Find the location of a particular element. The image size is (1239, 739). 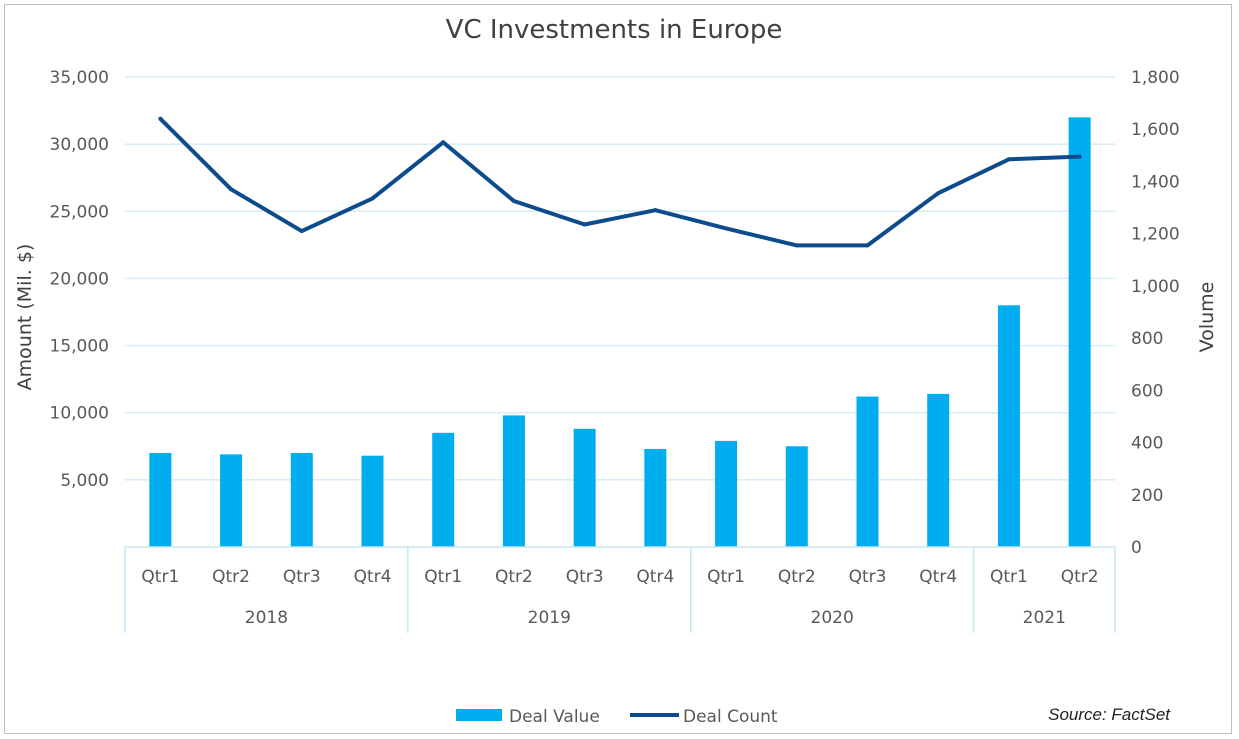

y-tick-label: 35,000 is located at coordinates (79, 78).